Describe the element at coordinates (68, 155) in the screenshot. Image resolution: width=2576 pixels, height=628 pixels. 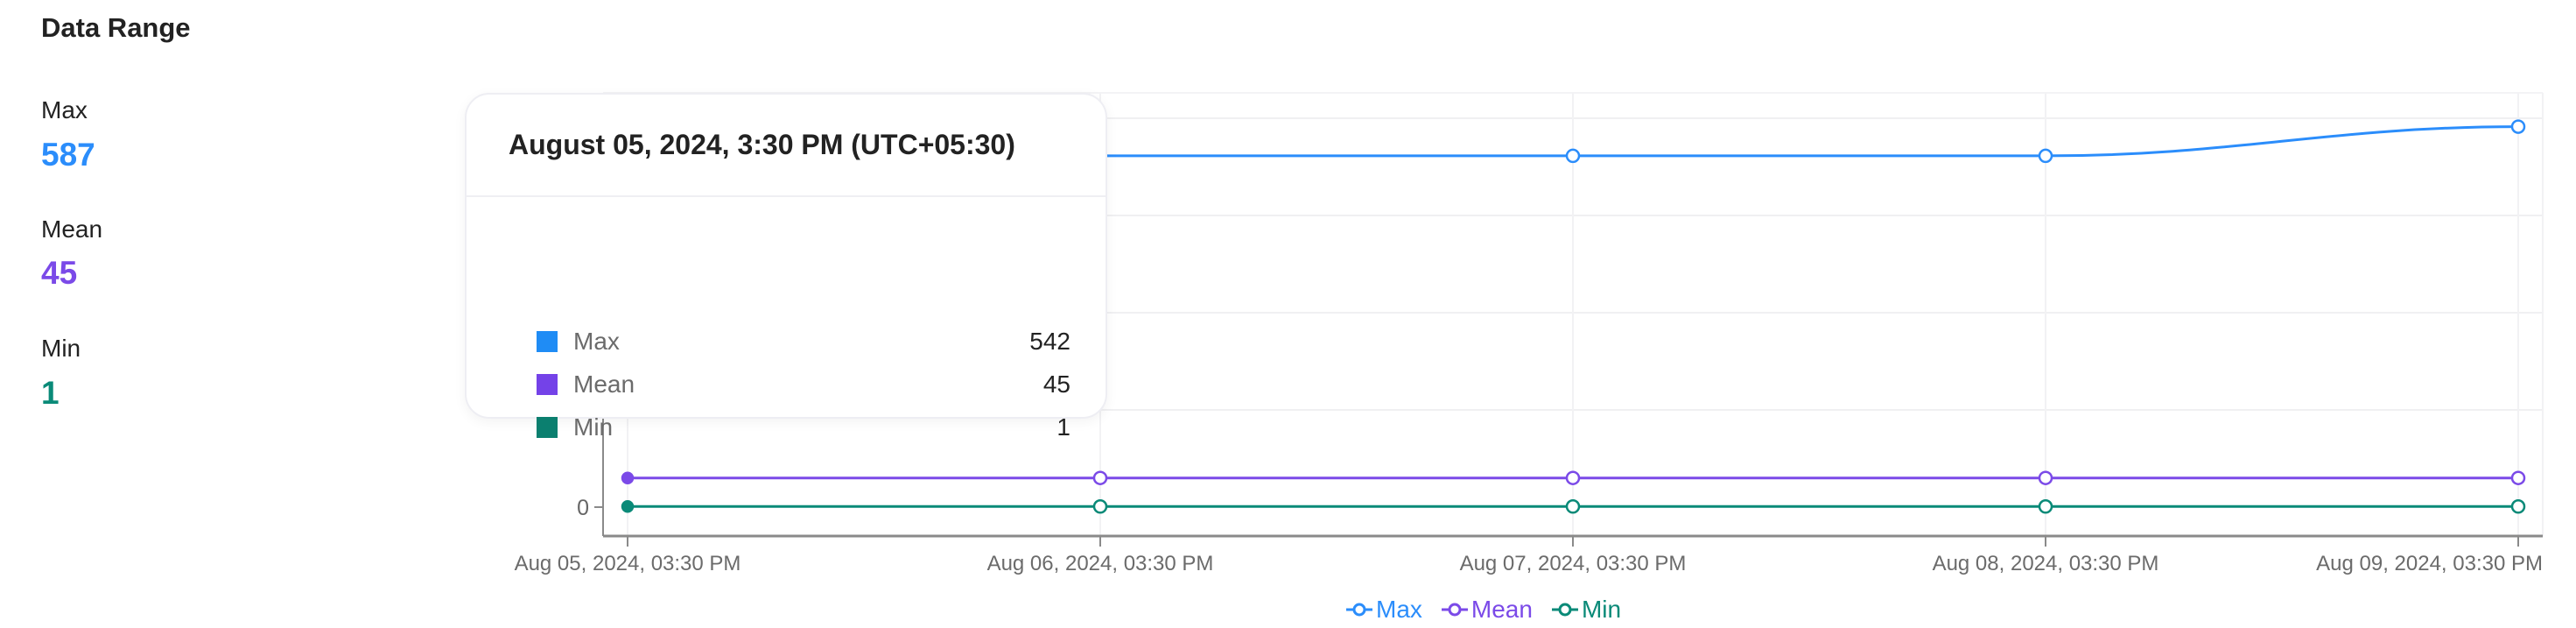
I see `stat-max-value: 587` at that location.